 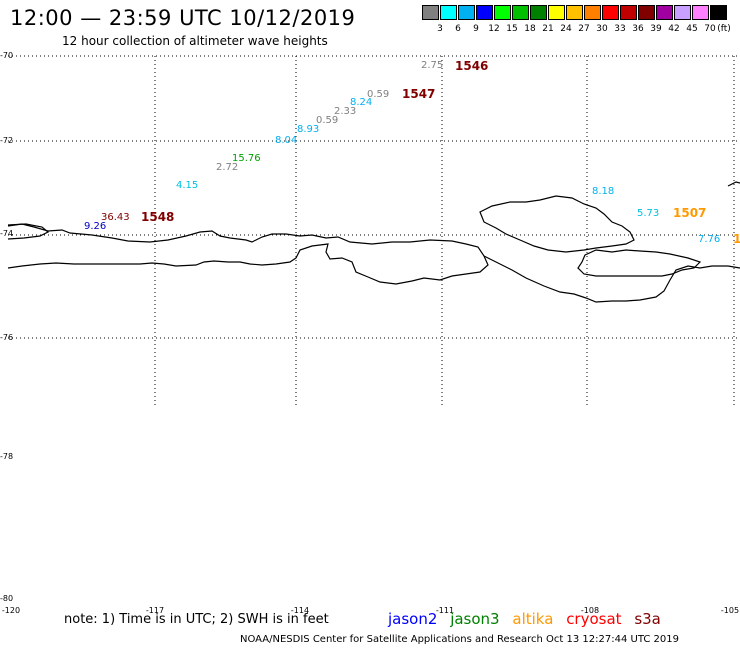 What do you see at coordinates (155, 610) in the screenshot?
I see `lon-label: -117` at bounding box center [155, 610].